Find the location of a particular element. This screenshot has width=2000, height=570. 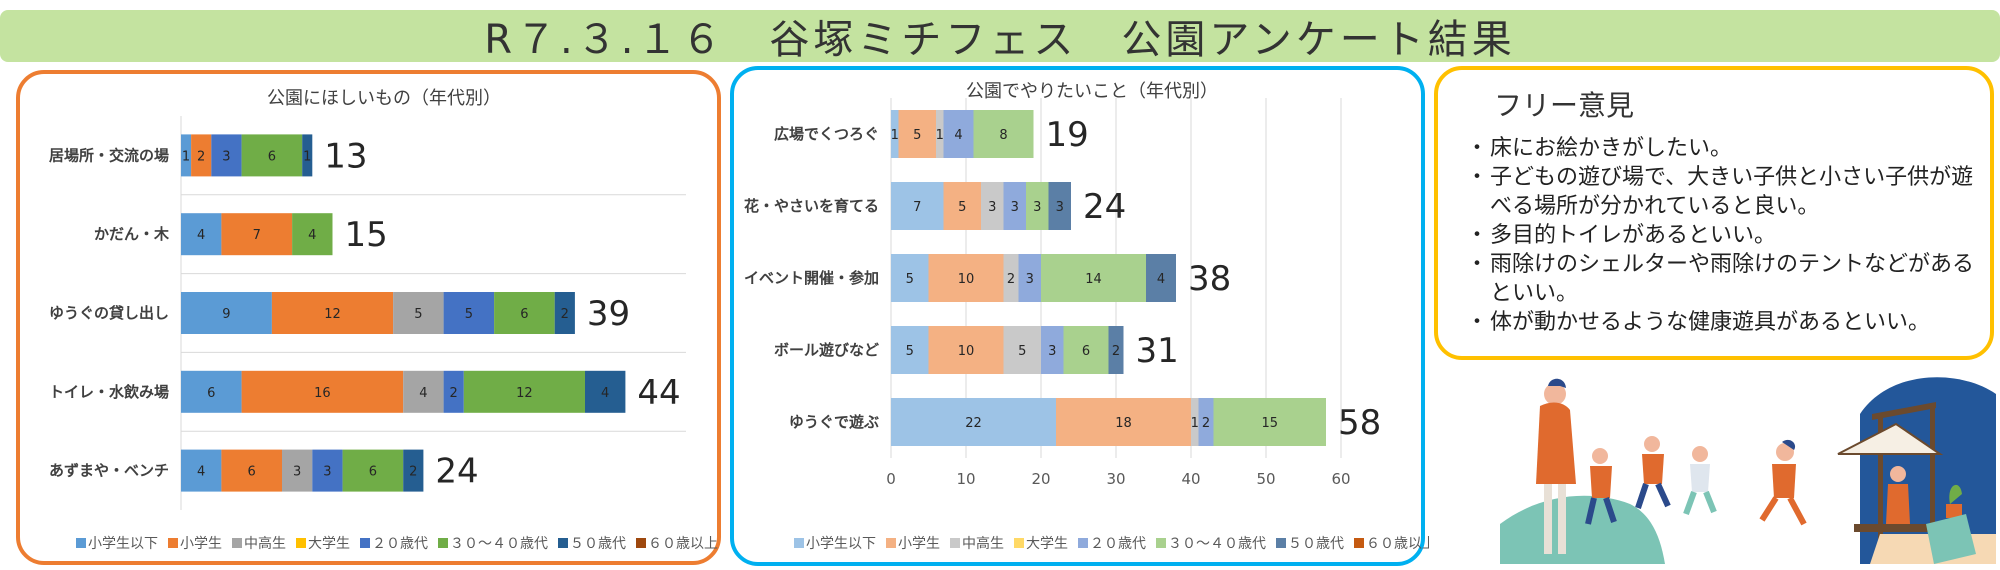

category-label: トイレ・水飲み場 is located at coordinates (109, 392).